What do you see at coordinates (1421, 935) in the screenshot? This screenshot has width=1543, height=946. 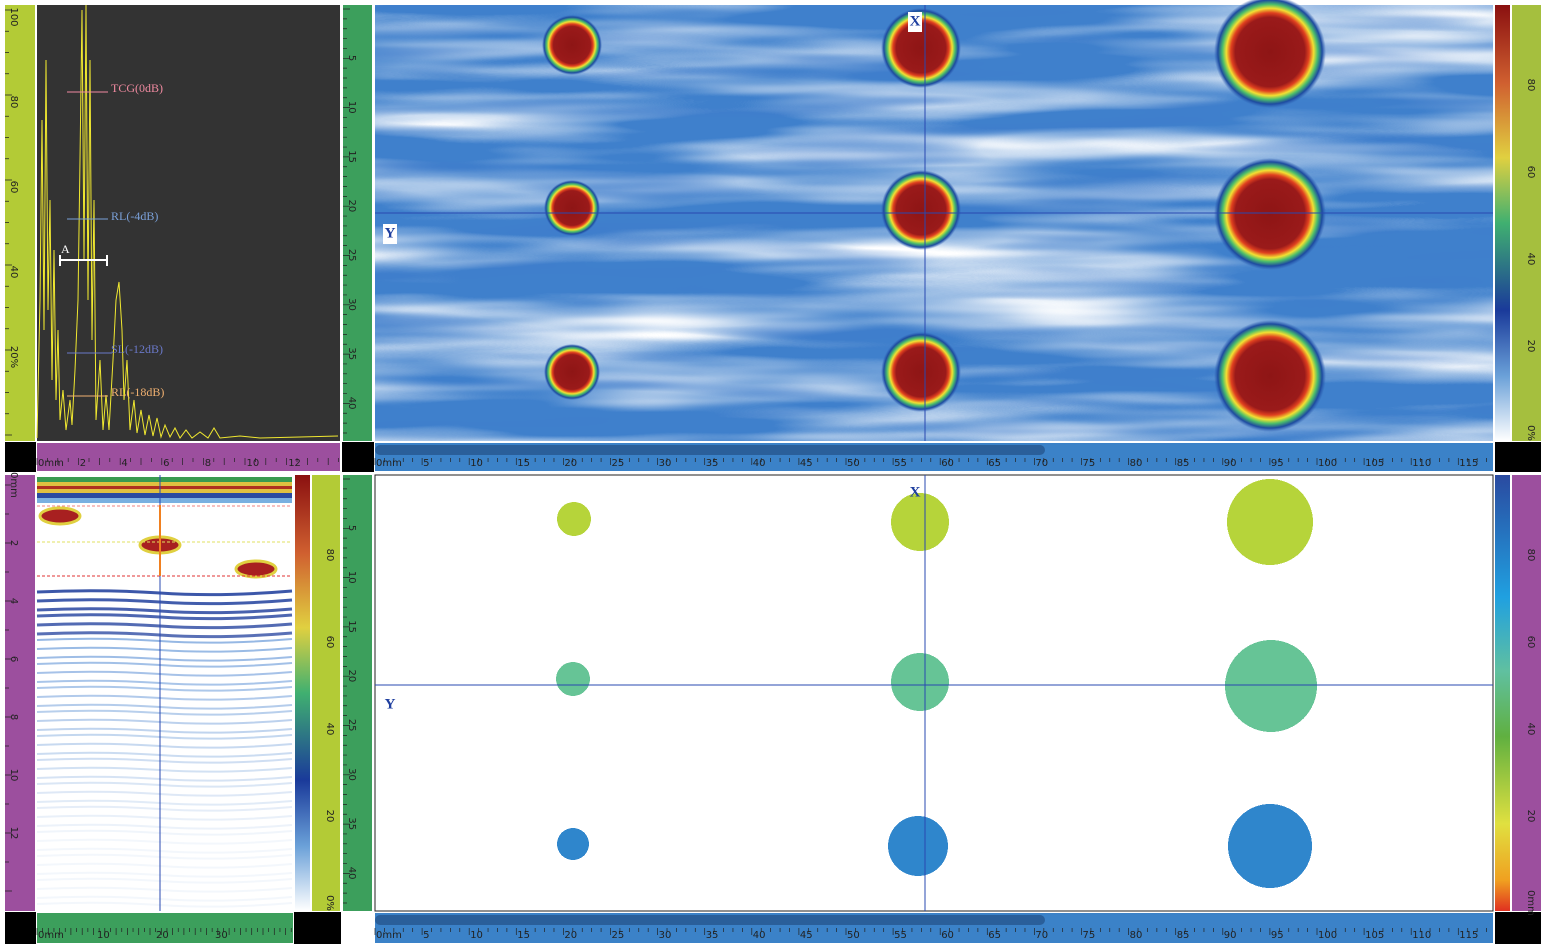 I see `axis-label: 110` at bounding box center [1421, 935].